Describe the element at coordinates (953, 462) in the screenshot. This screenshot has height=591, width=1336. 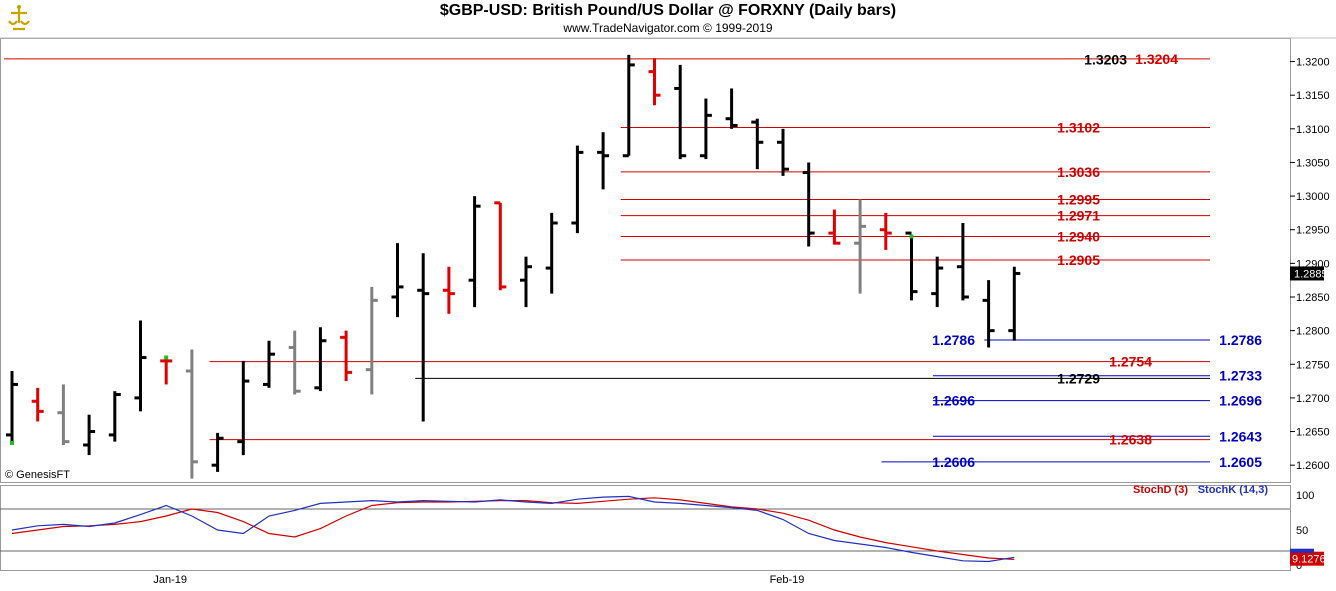
I see `level-label-left: 1.2606` at that location.